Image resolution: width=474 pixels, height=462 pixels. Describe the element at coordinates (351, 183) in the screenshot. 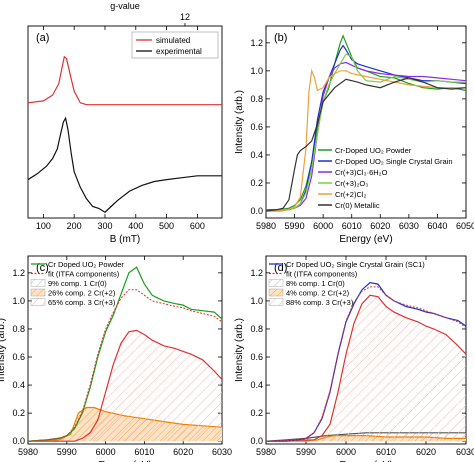

I see `legend-label: Cr(+3)₂O₃` at that location.